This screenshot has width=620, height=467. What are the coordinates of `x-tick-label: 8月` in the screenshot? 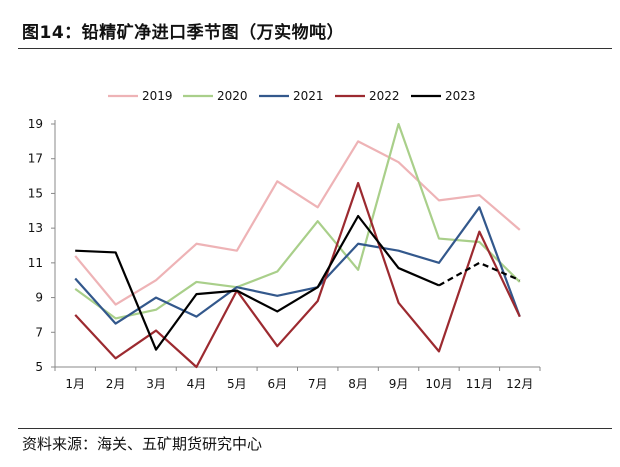 It's located at (358, 384).